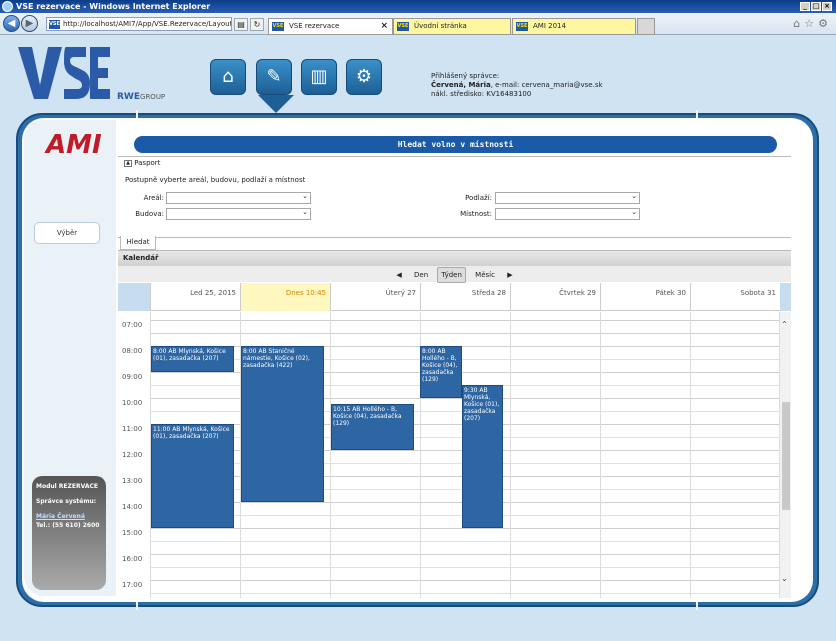 This screenshot has height=641, width=836. What do you see at coordinates (481, 94) in the screenshot?
I see `user-cost-center: nákl. středisko: KV16483100` at bounding box center [481, 94].